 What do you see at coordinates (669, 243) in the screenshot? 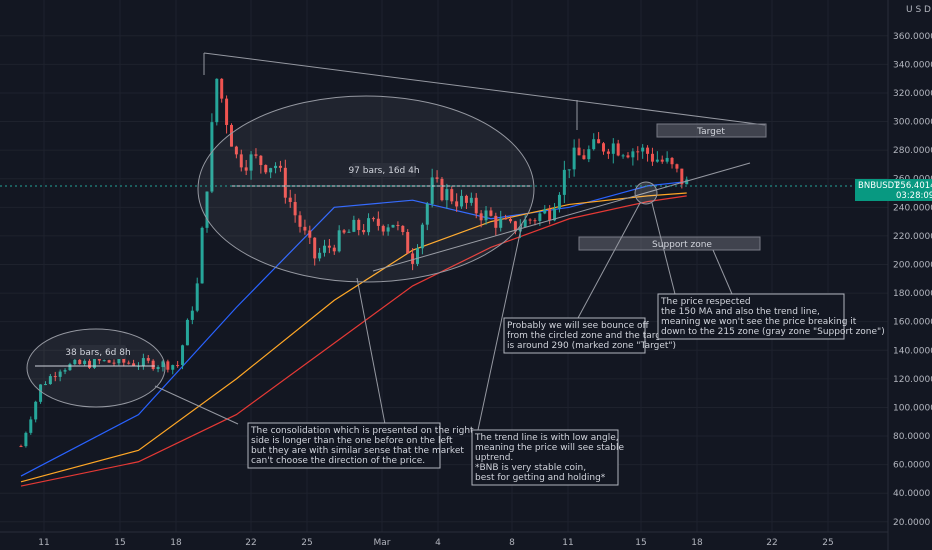
I see `support-zone` at bounding box center [669, 243].